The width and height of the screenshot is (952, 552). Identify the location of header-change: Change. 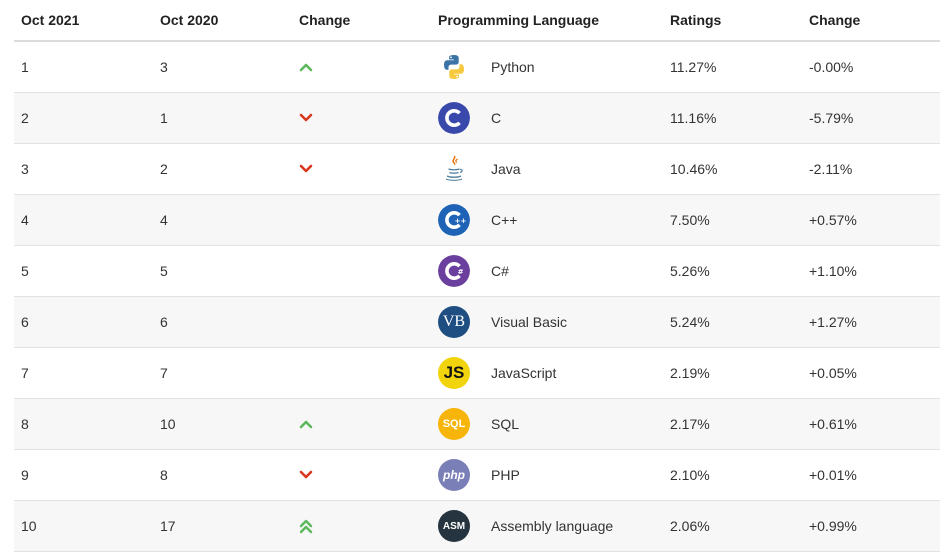
(835, 20).